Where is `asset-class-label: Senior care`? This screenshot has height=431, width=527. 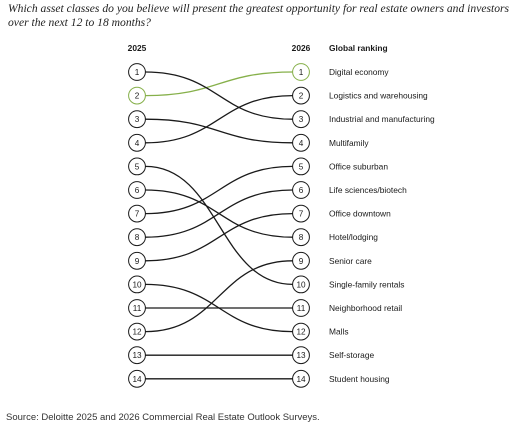 asset-class-label: Senior care is located at coordinates (350, 261).